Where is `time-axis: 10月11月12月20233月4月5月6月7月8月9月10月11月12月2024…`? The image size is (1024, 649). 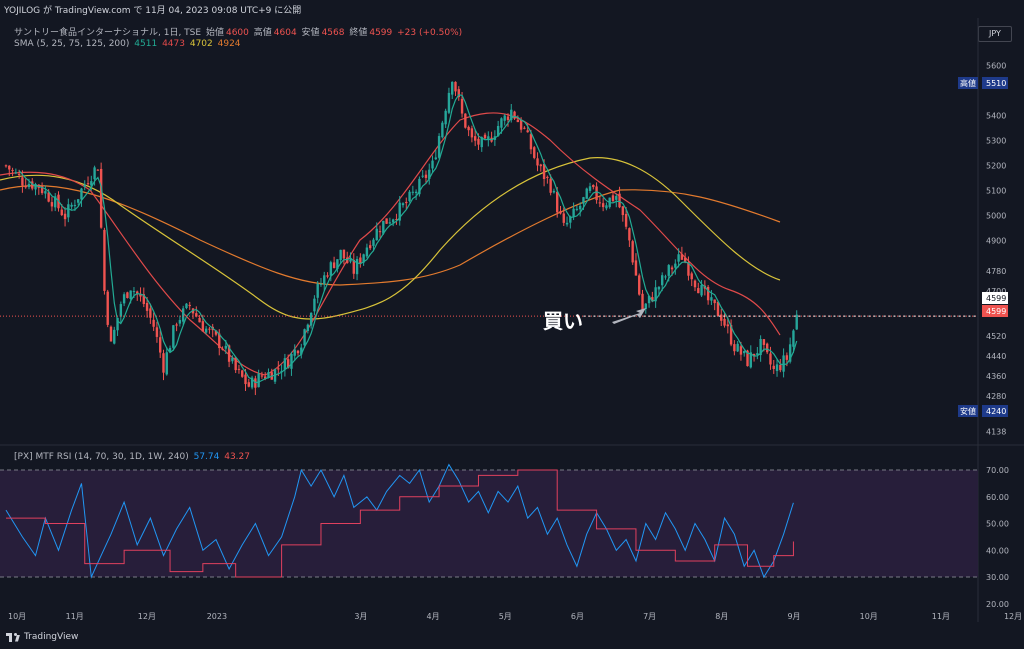 time-axis: 10月11月12月20233月4月5月6月7月8月9月10月11月12月2024… is located at coordinates (515, 616).